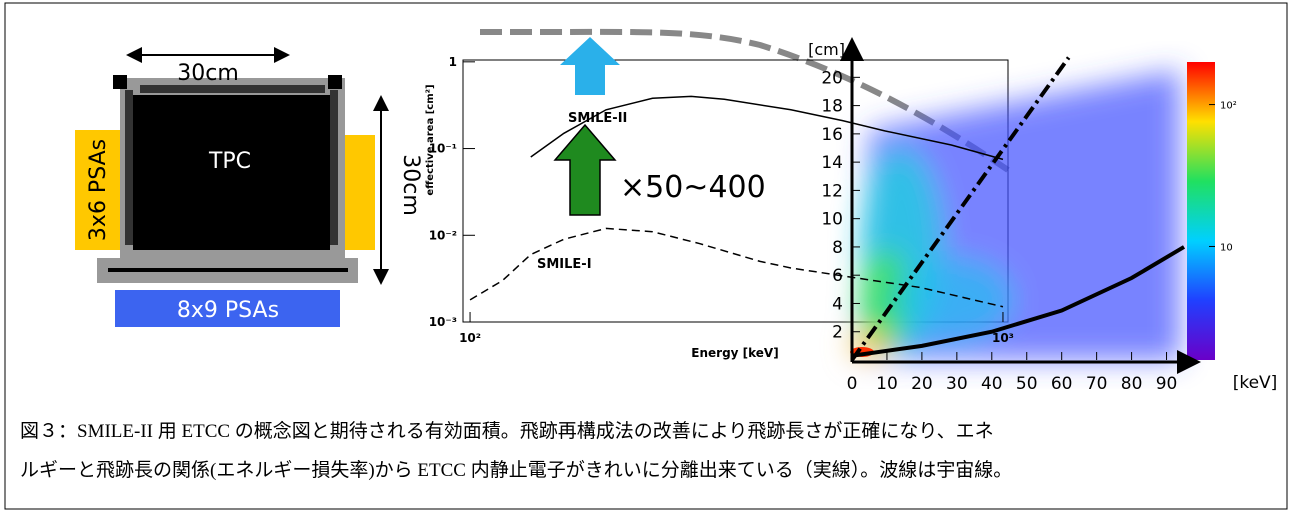 This screenshot has width=1293, height=513. Describe the element at coordinates (693, 187) in the screenshot. I see `gain-annotation: ×50~400` at that location.